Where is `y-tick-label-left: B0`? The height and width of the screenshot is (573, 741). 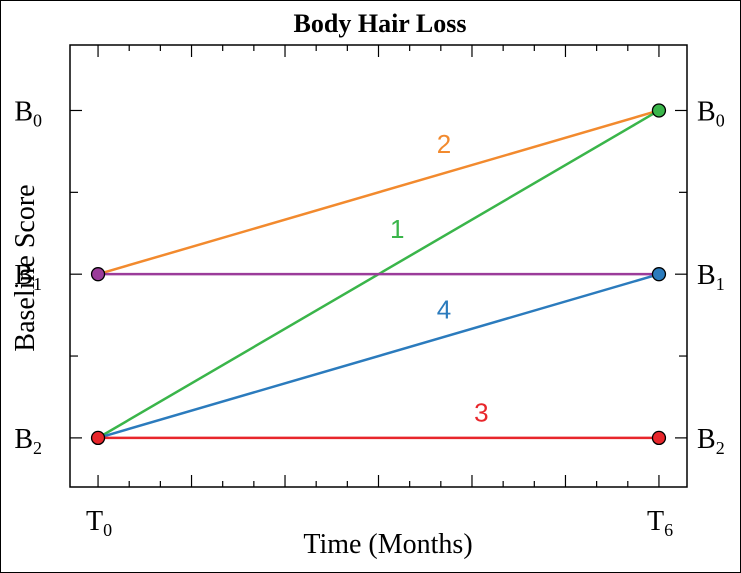 y-tick-label-left: B0 is located at coordinates (28, 113).